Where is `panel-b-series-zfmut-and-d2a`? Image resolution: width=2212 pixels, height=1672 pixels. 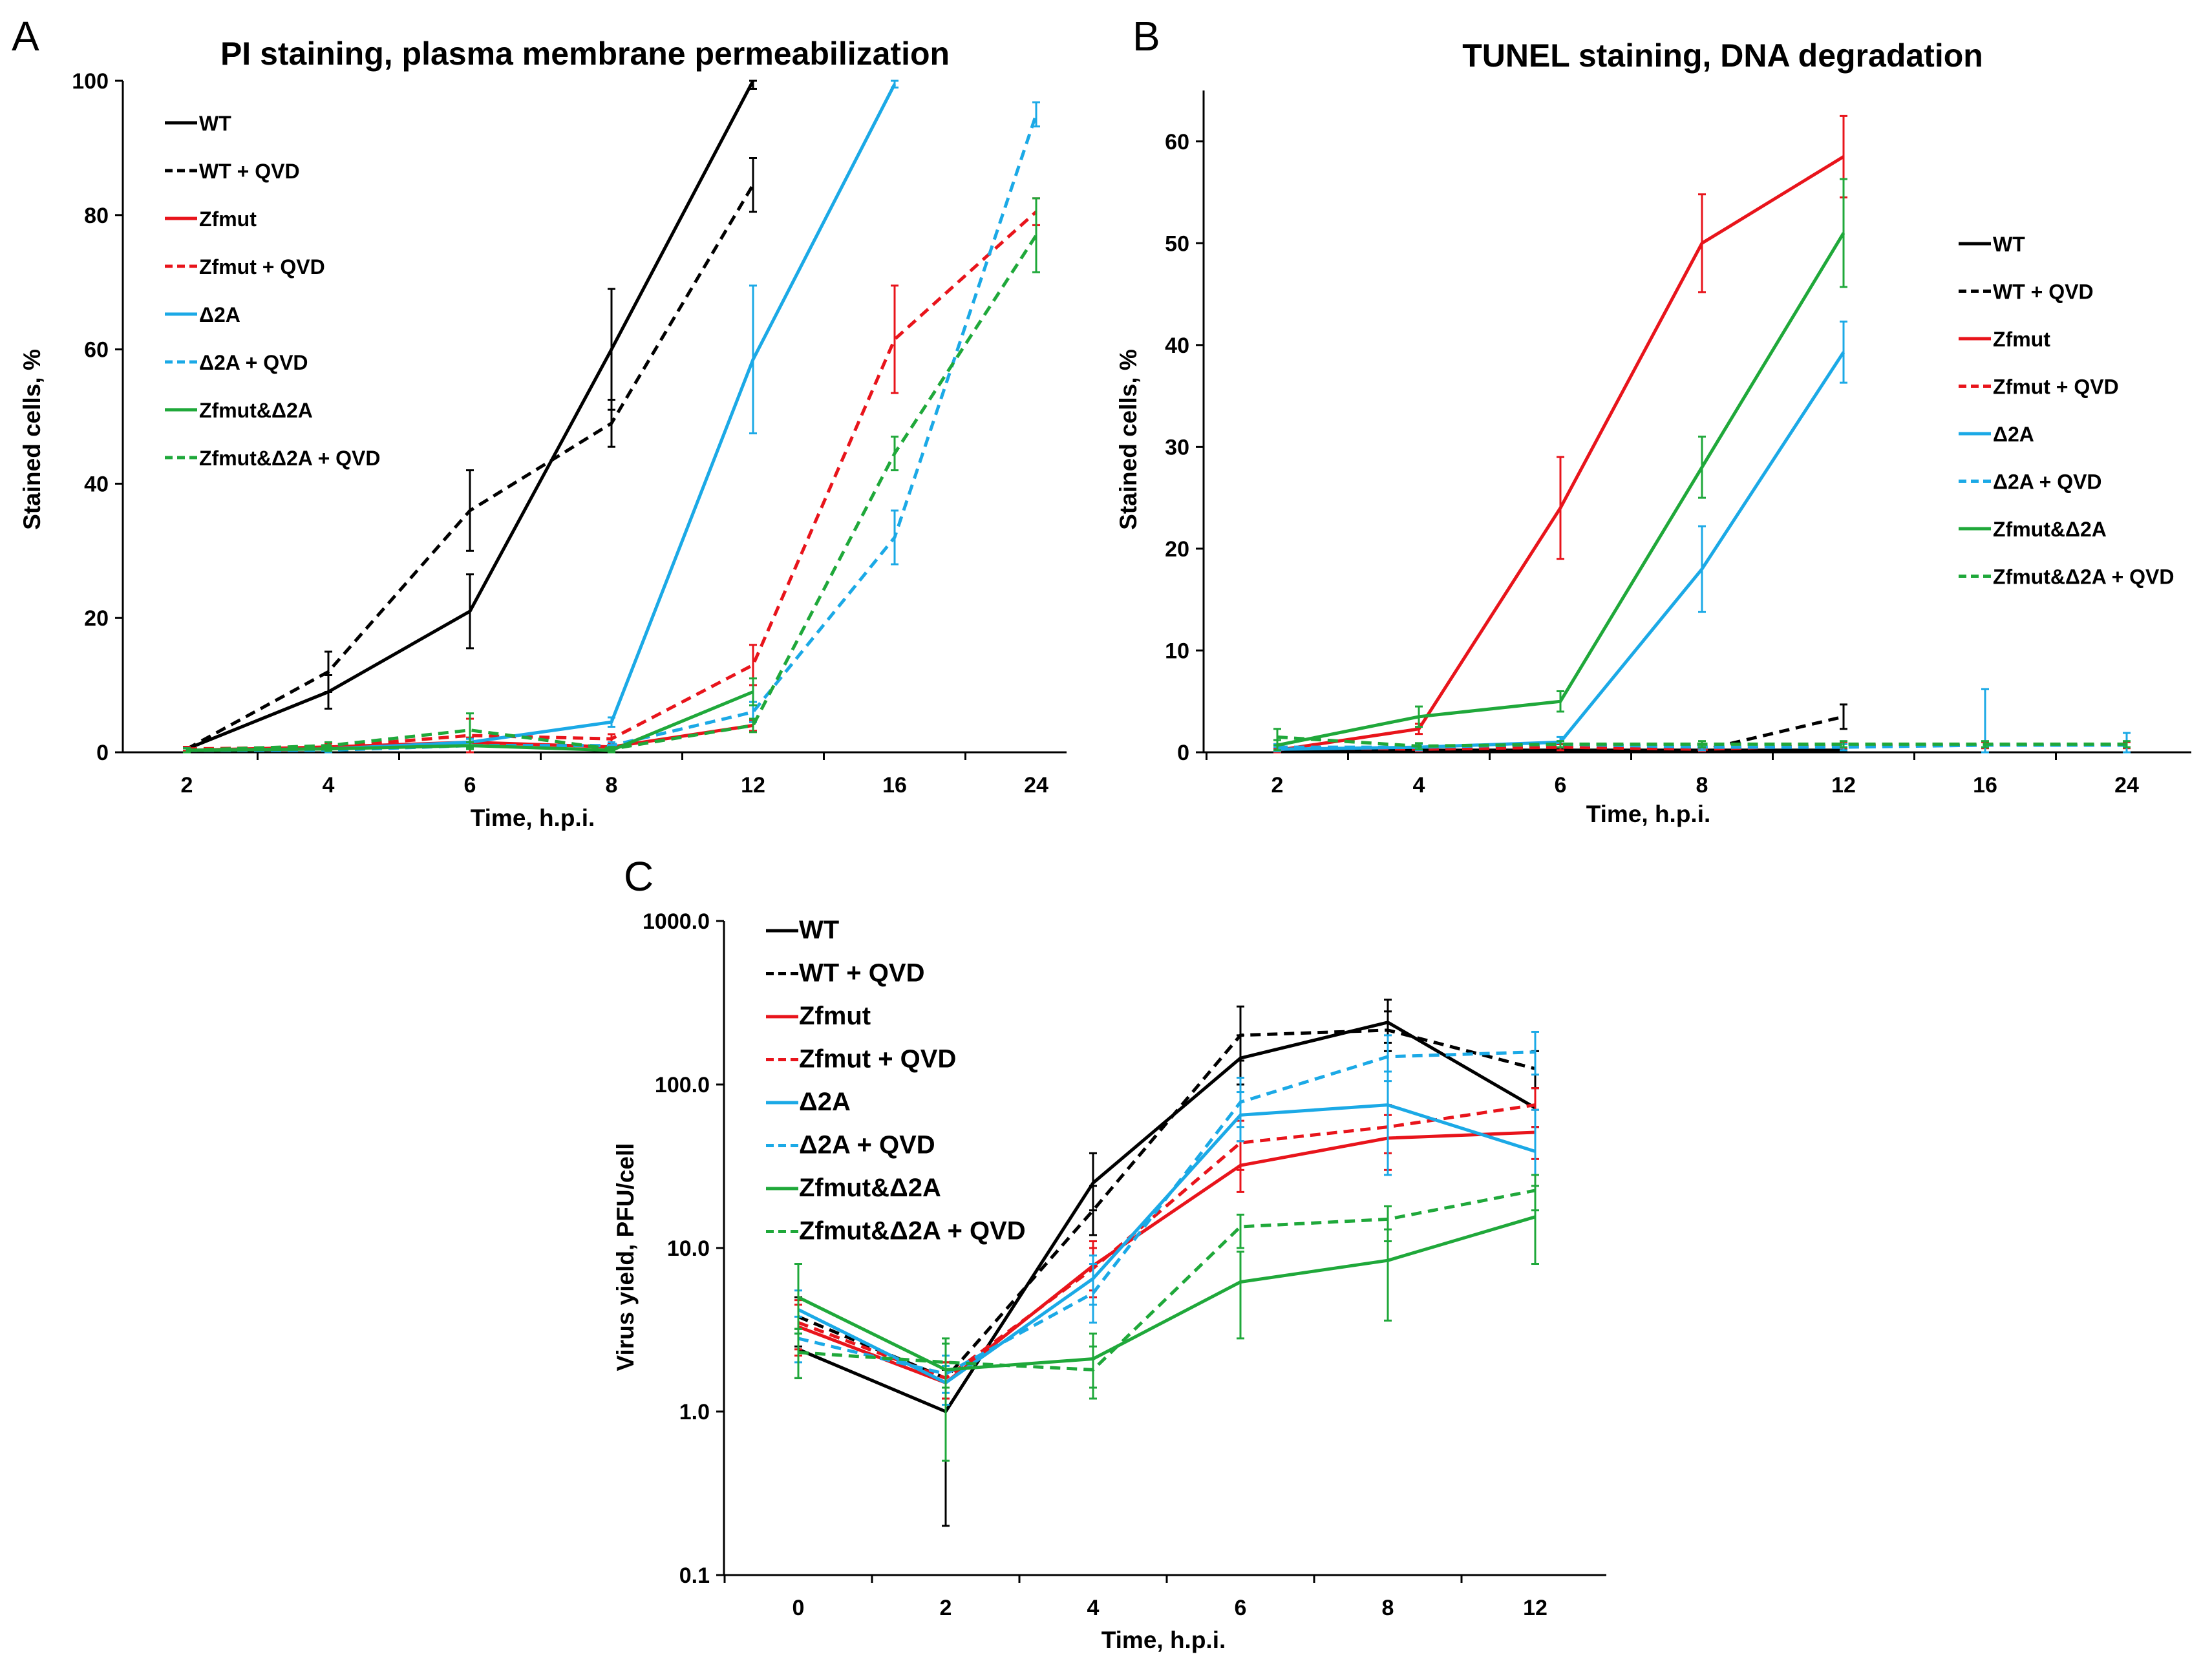 panel-b-series-zfmut-and-d2a is located at coordinates (1560, 465).